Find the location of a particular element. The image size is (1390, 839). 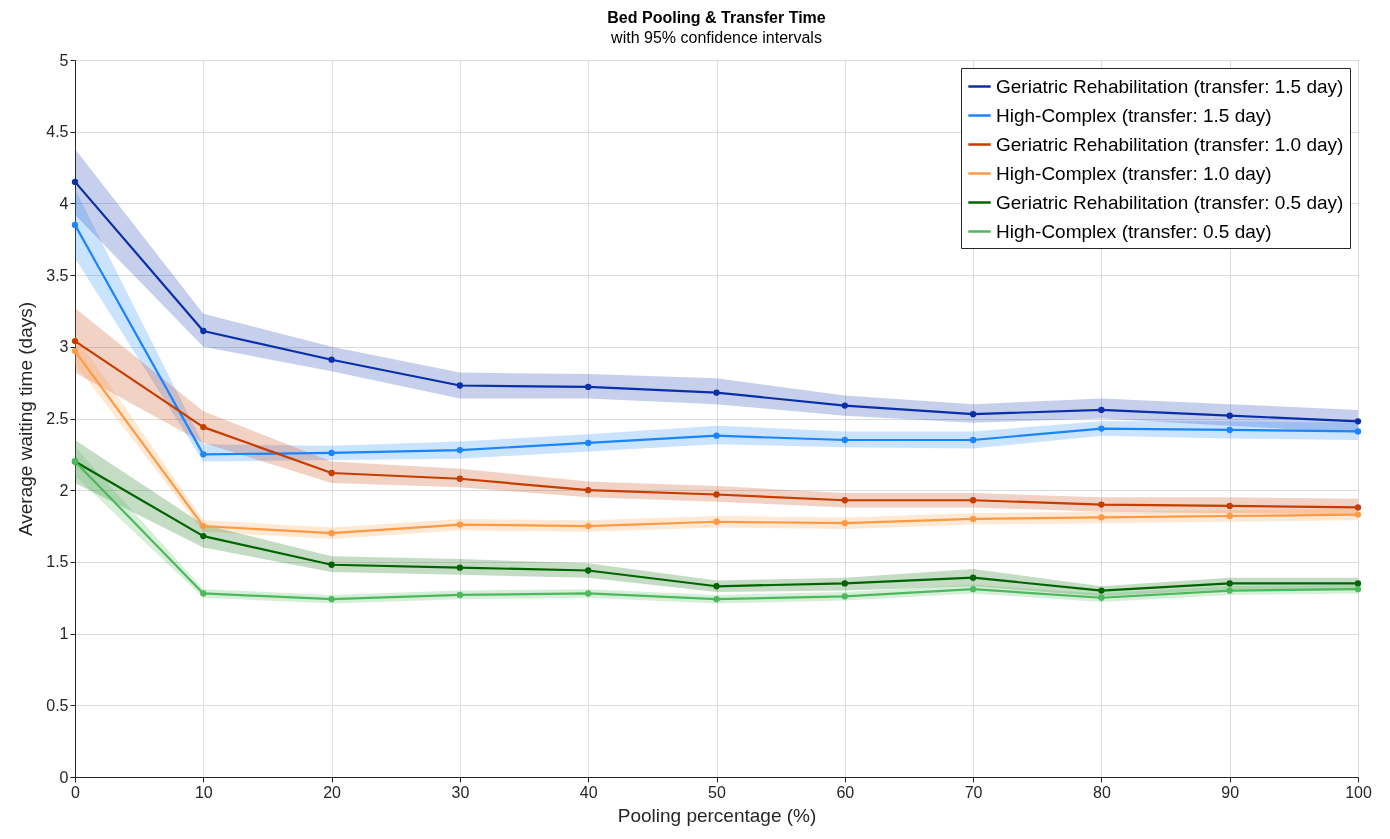

chart-subtitle: with 95% confidence intervals is located at coordinates (716, 37).